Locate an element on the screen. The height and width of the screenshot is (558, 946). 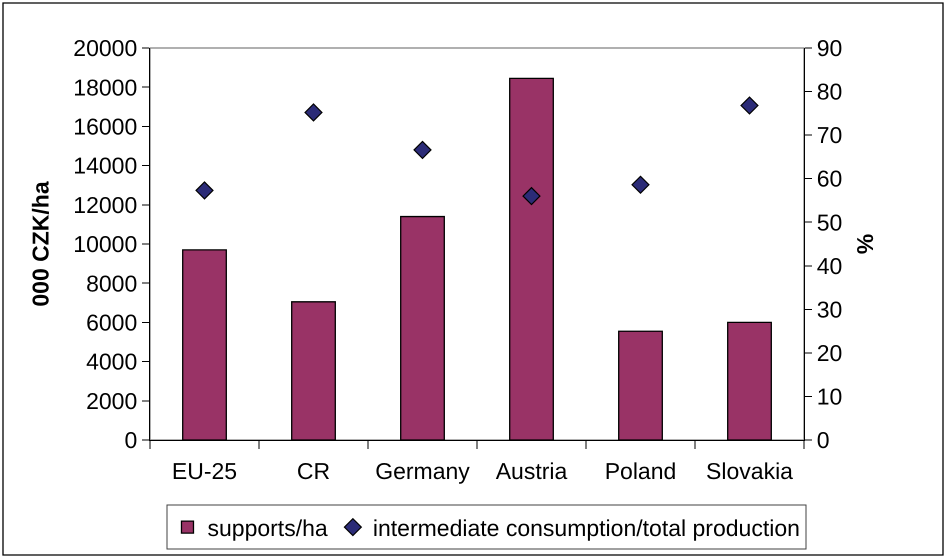
y2-tick-label: 40 is located at coordinates (829, 265).